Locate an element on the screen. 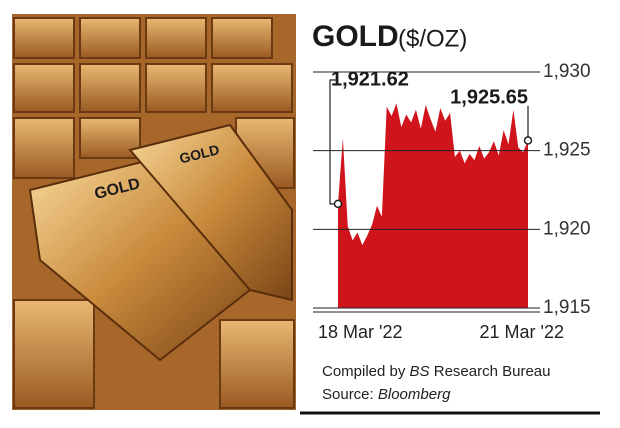 This screenshot has width=620, height=428. source: Source: Bloomberg is located at coordinates (386, 394).